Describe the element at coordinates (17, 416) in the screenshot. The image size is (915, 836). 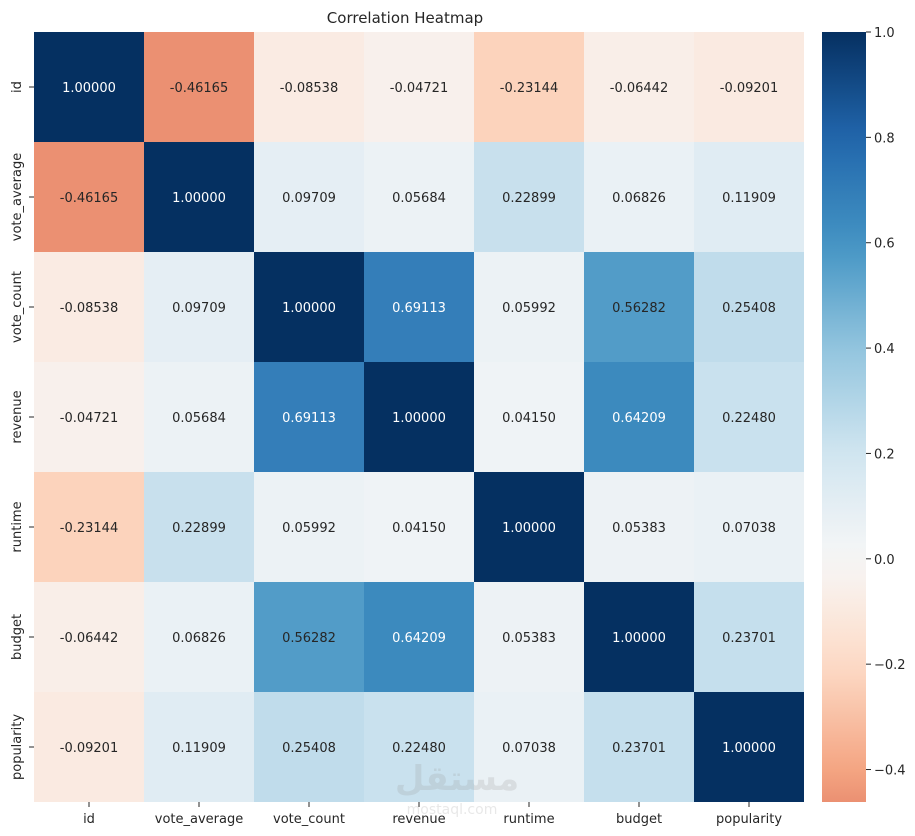
I see `y-tick-label: revenue` at that location.